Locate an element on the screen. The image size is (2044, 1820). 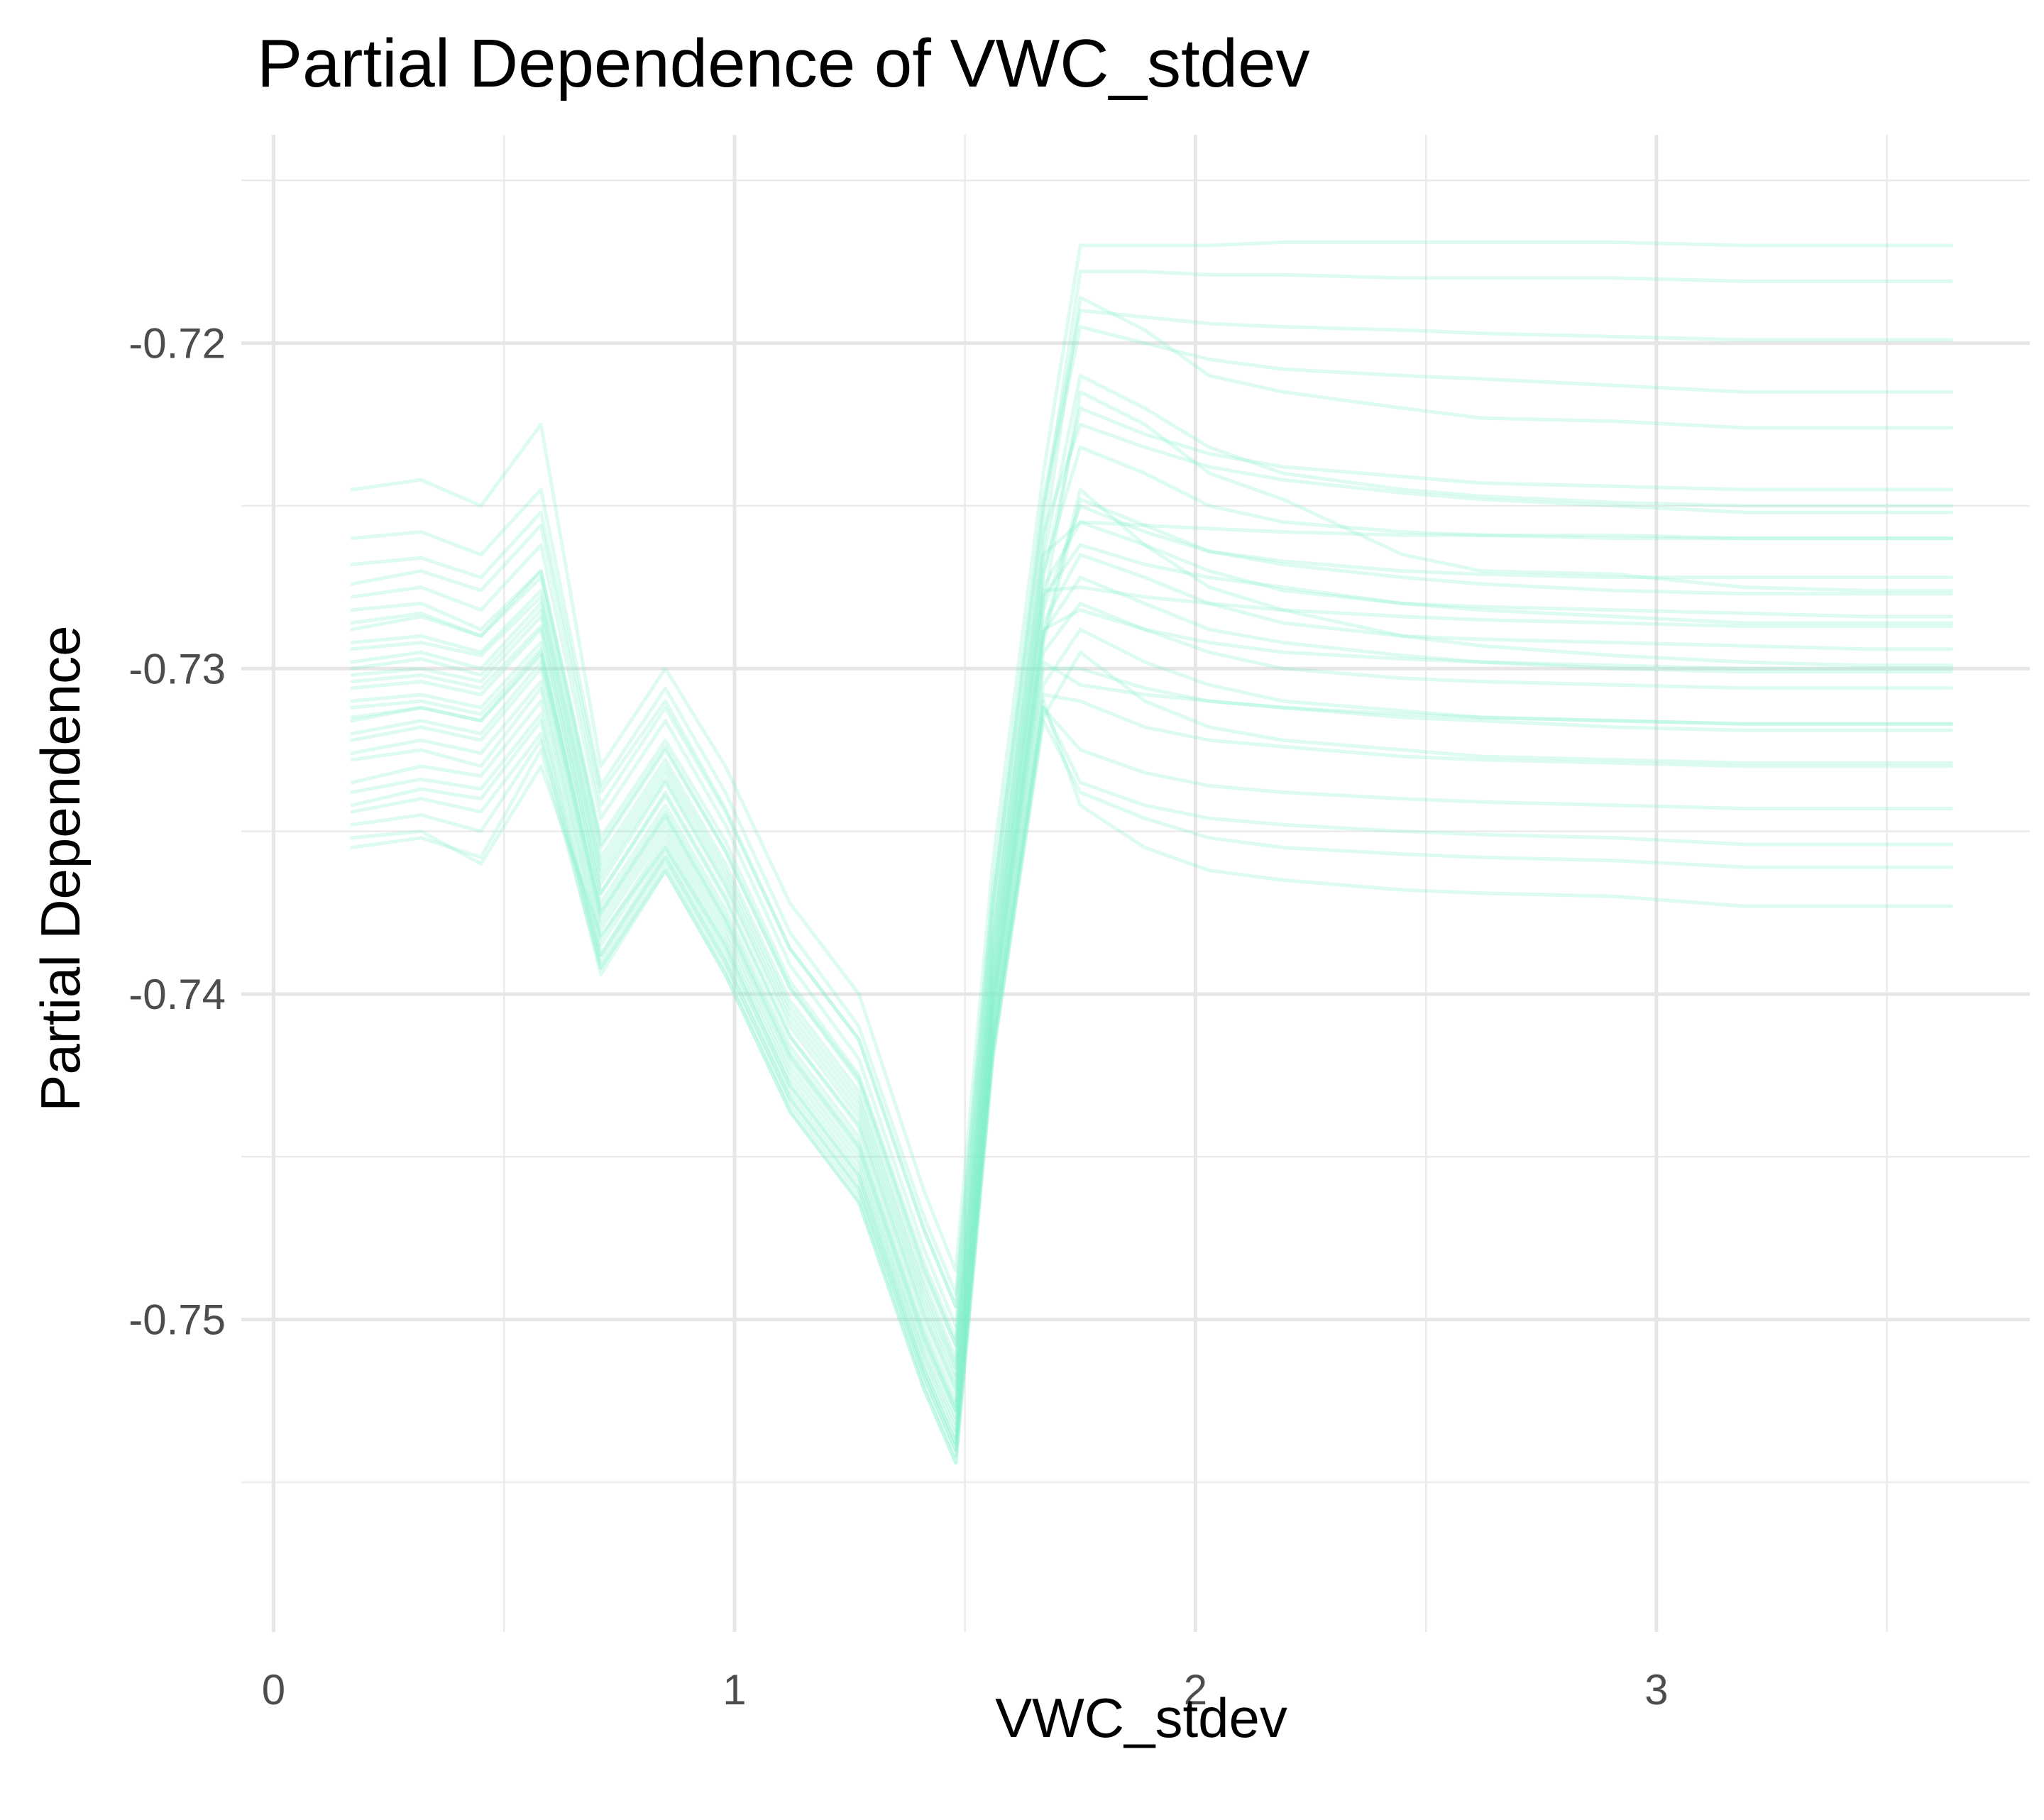
y-tick-label: -0.75 is located at coordinates (177, 1320).